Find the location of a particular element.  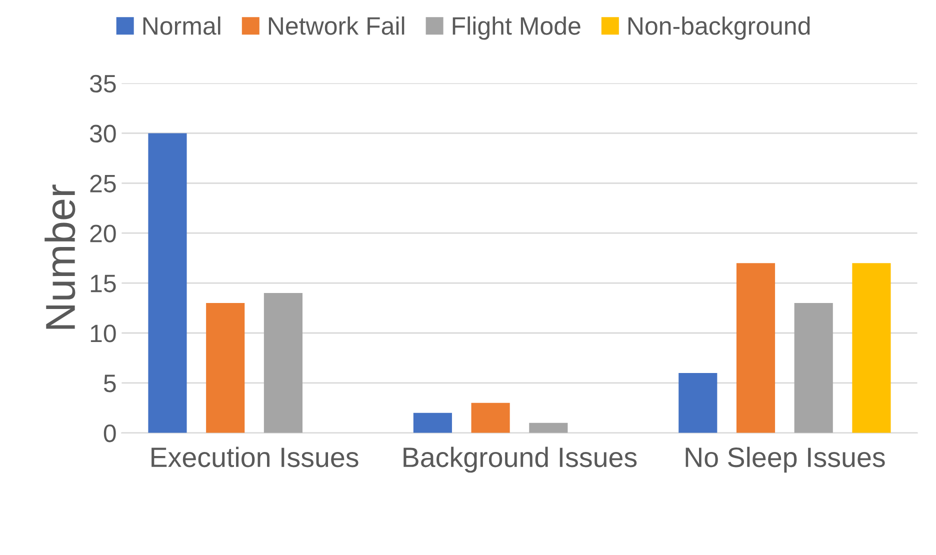

y-tick-label: 35 is located at coordinates (103, 83).